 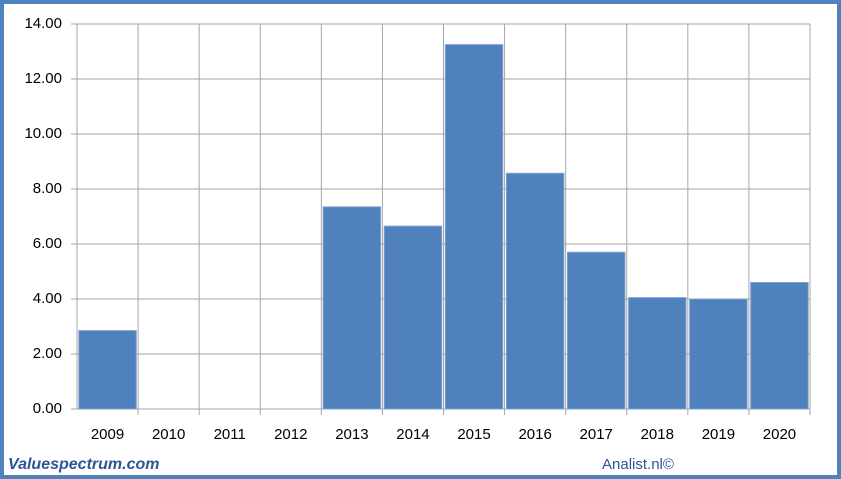 What do you see at coordinates (168, 434) in the screenshot?
I see `x-tick-label: 2010` at bounding box center [168, 434].